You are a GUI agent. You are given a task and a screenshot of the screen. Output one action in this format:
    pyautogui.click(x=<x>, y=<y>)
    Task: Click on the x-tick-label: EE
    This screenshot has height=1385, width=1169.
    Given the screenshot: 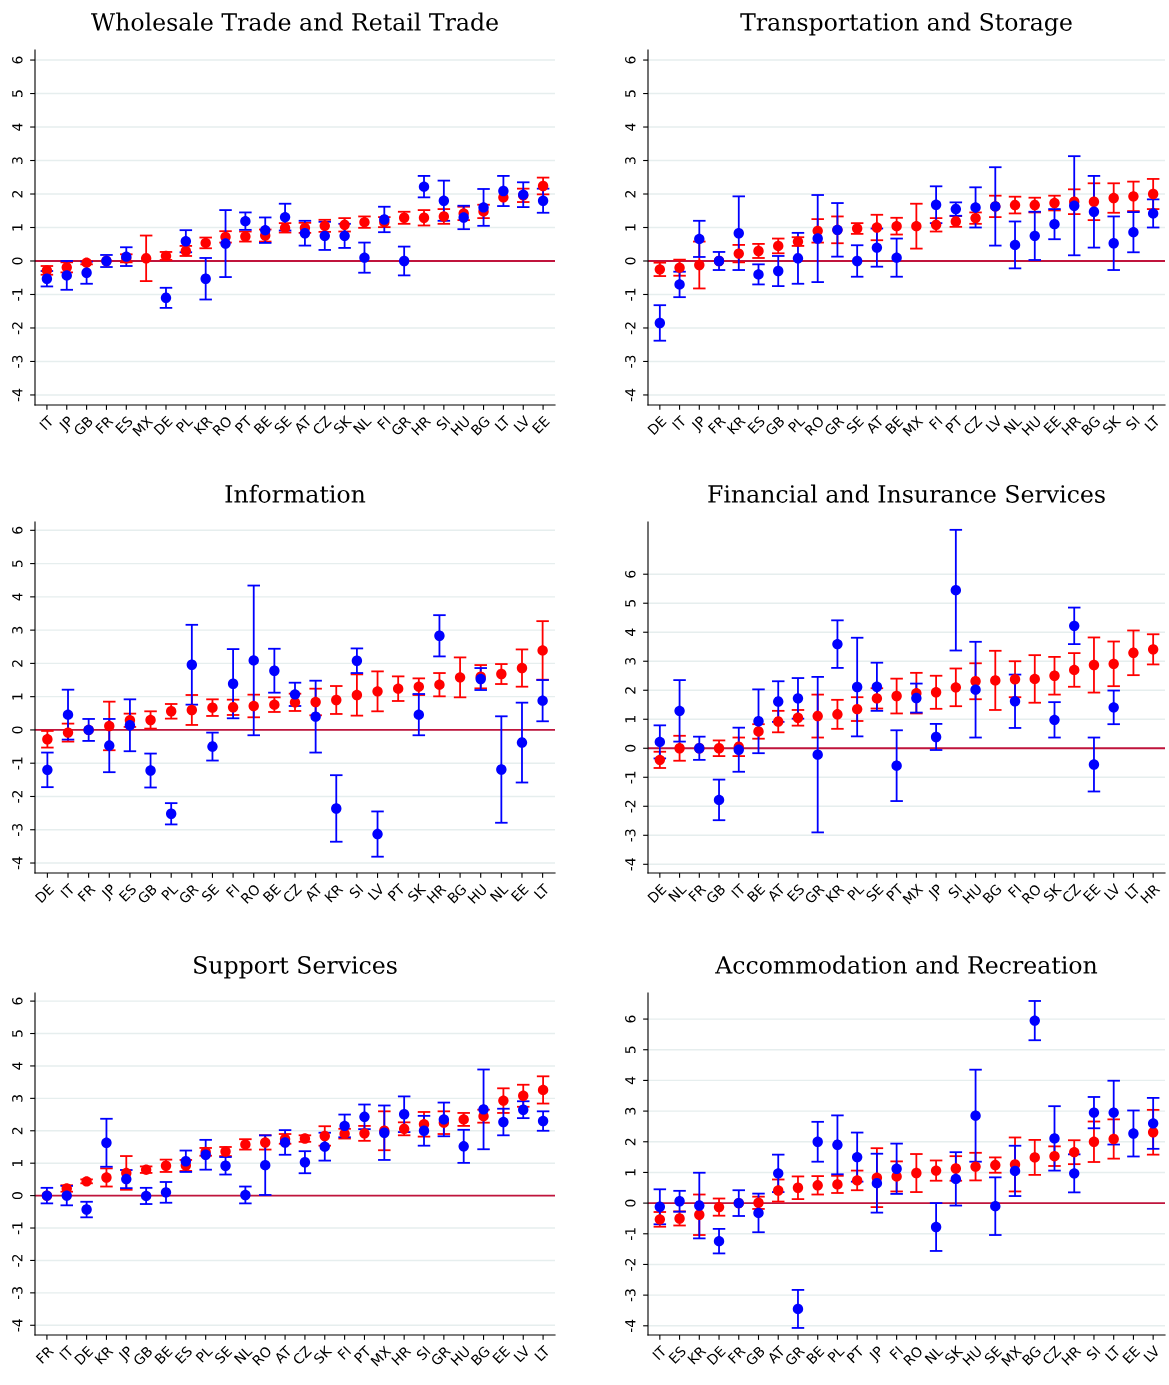 What is the action you would take?
    pyautogui.click(x=1131, y=1354)
    